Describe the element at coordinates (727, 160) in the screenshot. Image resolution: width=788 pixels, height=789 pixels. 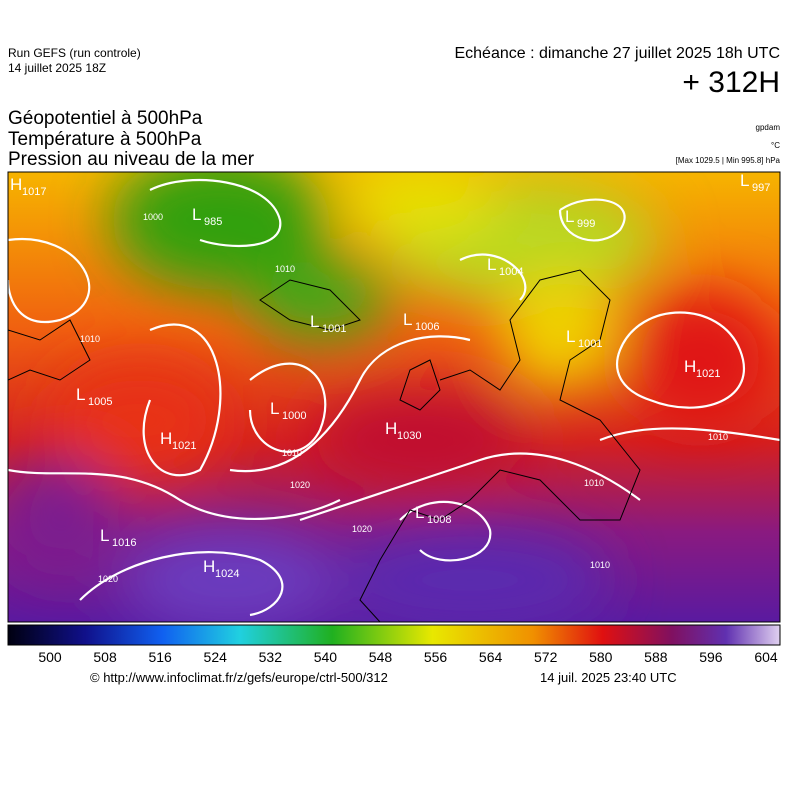
I see `unit: [Max 1029.5 | Min 995.8] hPa` at that location.